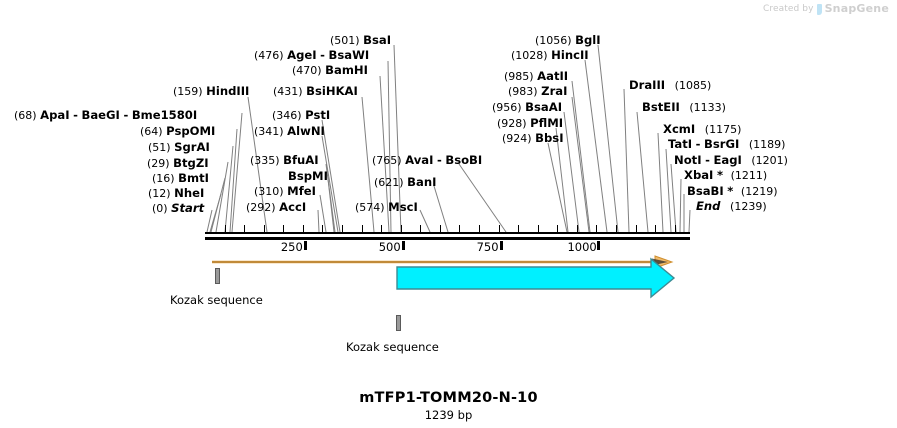 This screenshot has height=428, width=897. What do you see at coordinates (419, 160) in the screenshot?
I see `site-name-avaI: AvaI` at bounding box center [419, 160].